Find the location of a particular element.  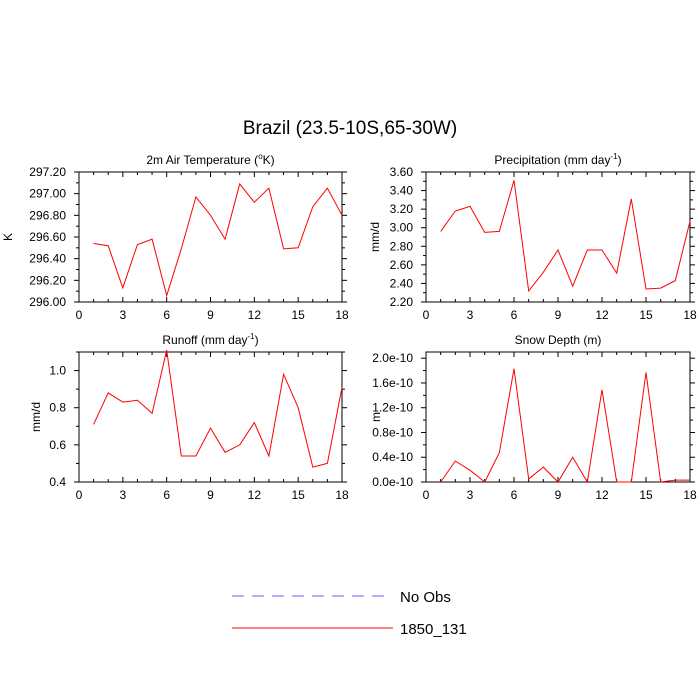

y-tick-label: 3.60 is located at coordinates (402, 172).